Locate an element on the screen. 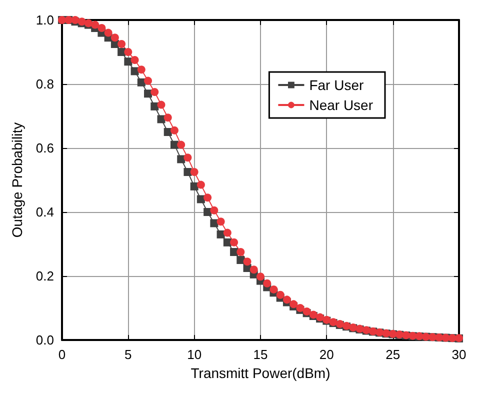  x-tick-label: 30 is located at coordinates (459, 354).